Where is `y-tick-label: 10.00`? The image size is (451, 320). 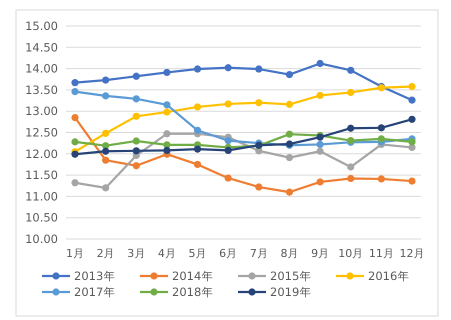
y-tick-label: 10.00 is located at coordinates (41, 239).